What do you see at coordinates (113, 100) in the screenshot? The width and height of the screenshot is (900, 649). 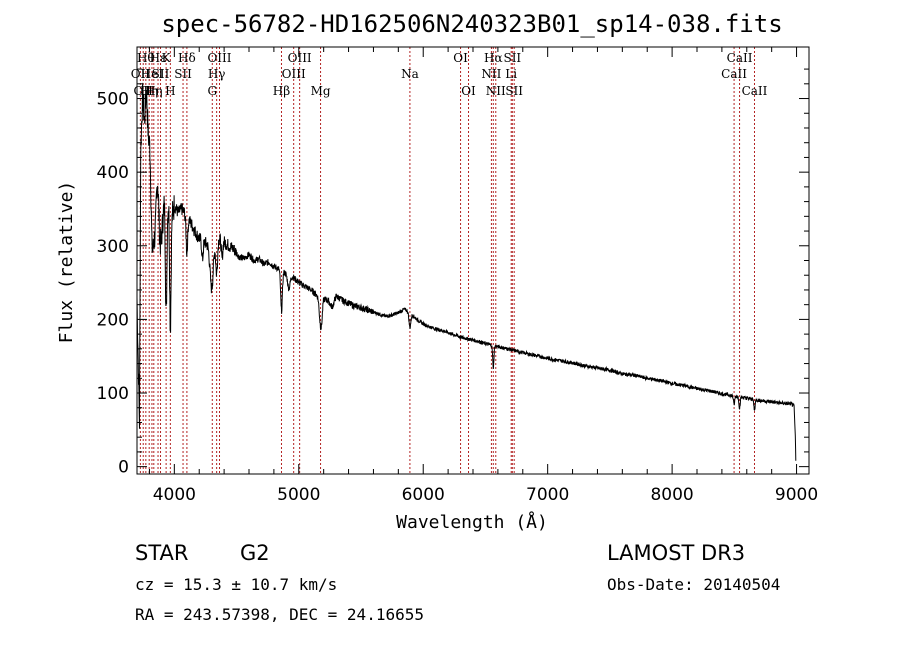 I see `y-tick-label: 500` at bounding box center [113, 100].